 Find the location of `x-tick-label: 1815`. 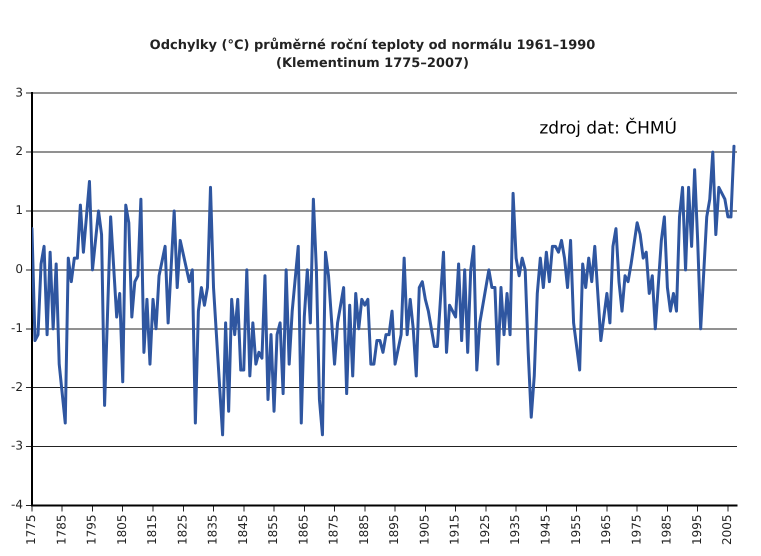

x-tick-label: 1815 is located at coordinates (152, 530).